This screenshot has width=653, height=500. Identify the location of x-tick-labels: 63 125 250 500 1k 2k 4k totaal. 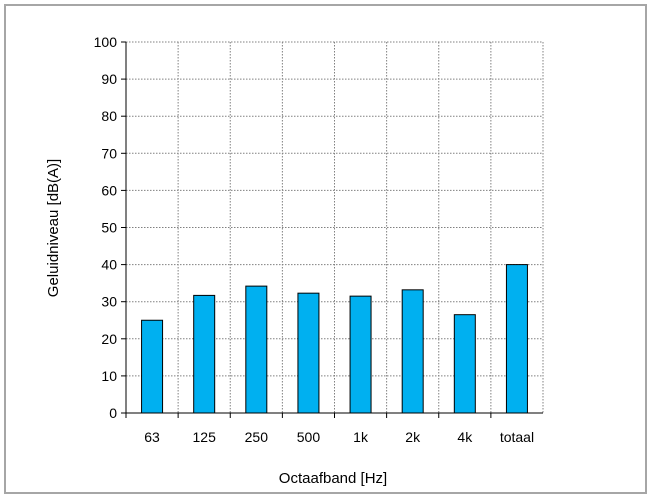
(339, 437).